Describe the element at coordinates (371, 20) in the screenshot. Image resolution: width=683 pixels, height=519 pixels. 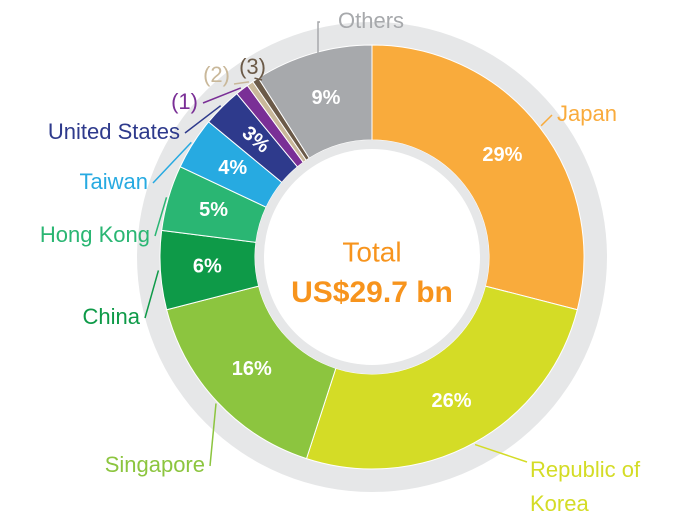
I see `category-label: Others` at that location.